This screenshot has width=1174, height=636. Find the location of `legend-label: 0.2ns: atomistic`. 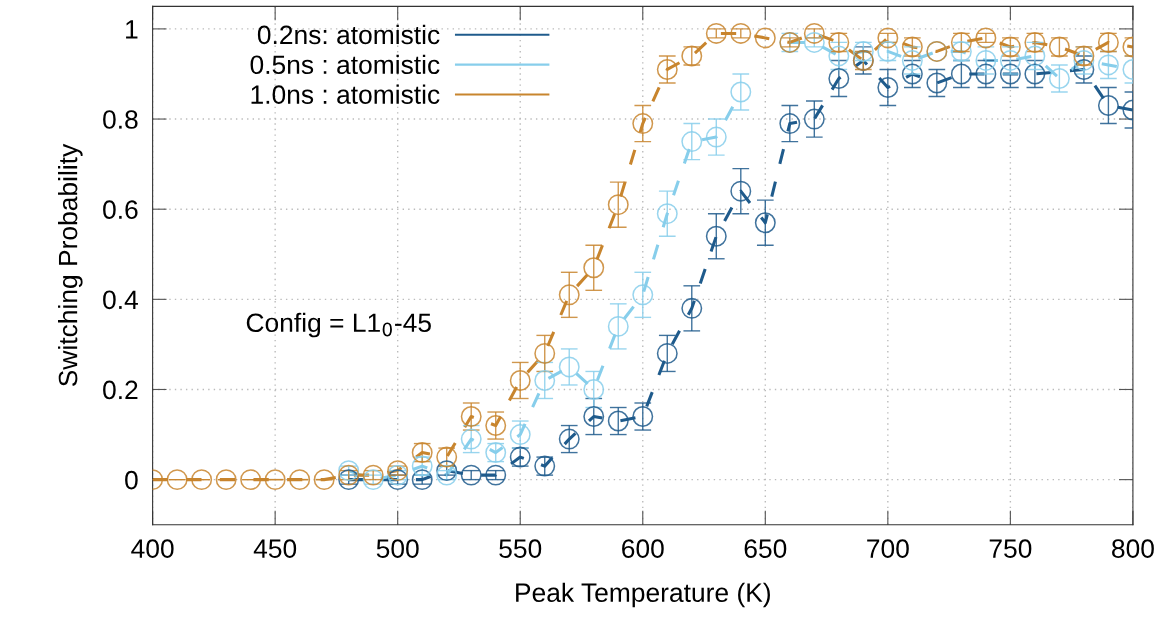

legend-label: 0.2ns: atomistic is located at coordinates (348, 34).